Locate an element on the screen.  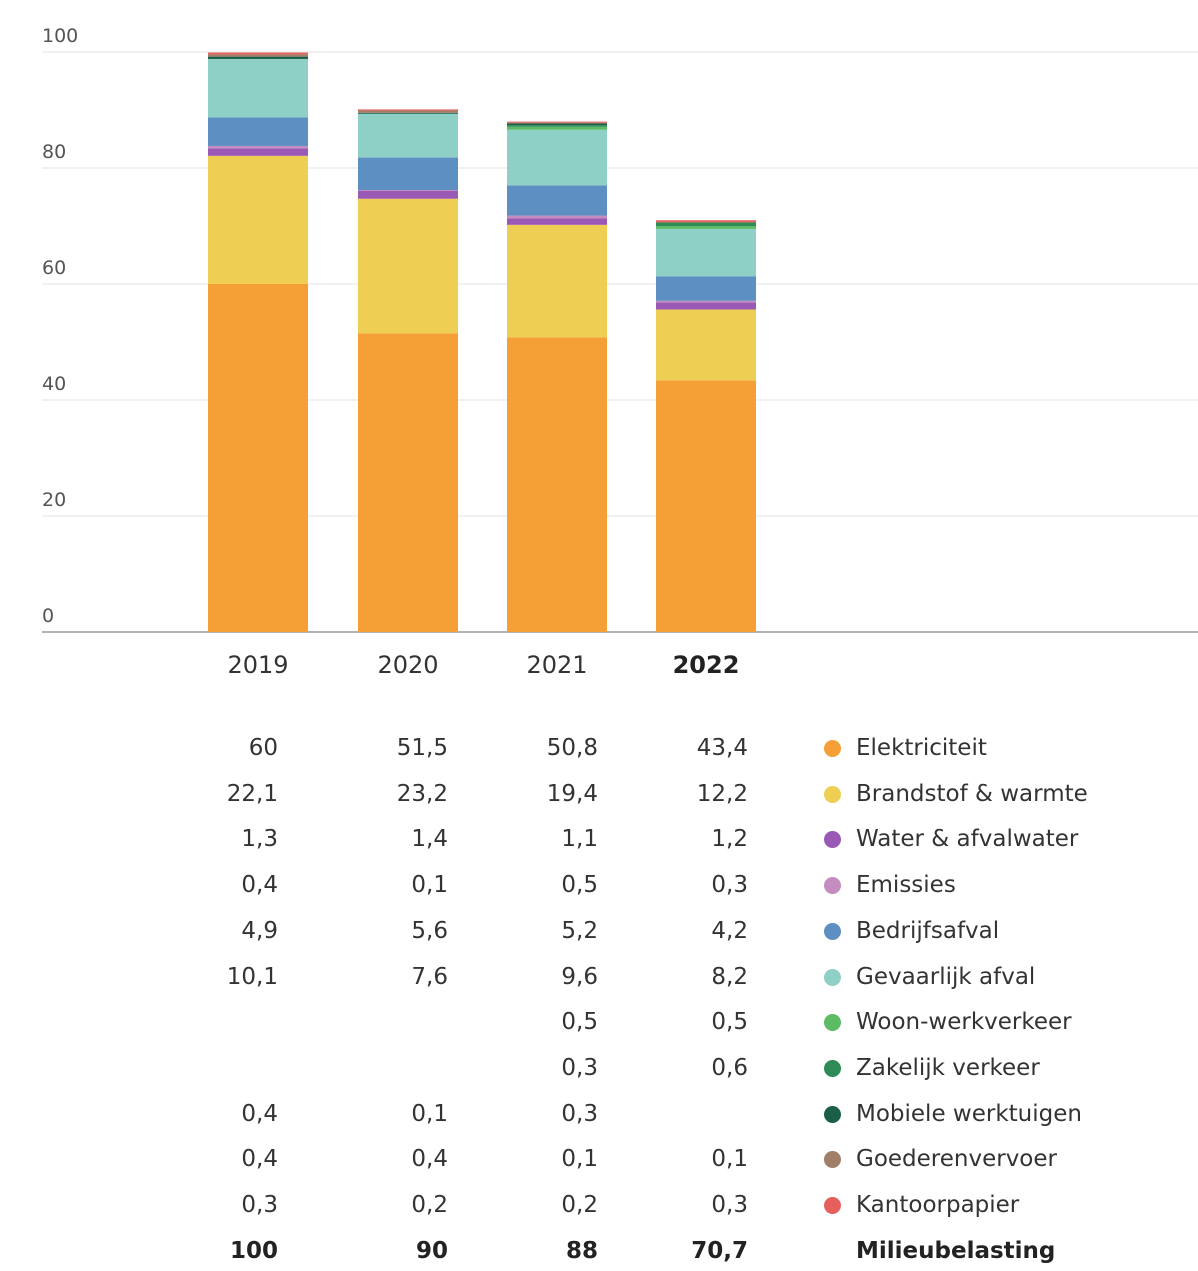
table-row: 4,9 5,6 5,2 4,2 Bedrijfsafval is located at coordinates (599, 931).